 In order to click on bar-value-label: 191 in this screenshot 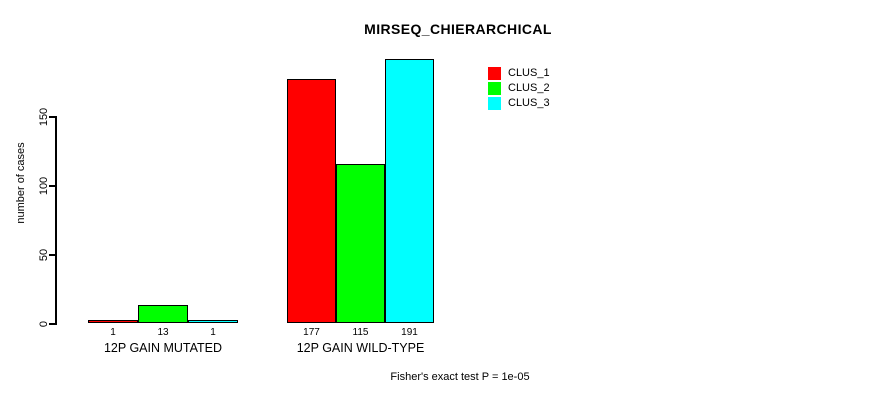, I will do `click(409, 332)`.